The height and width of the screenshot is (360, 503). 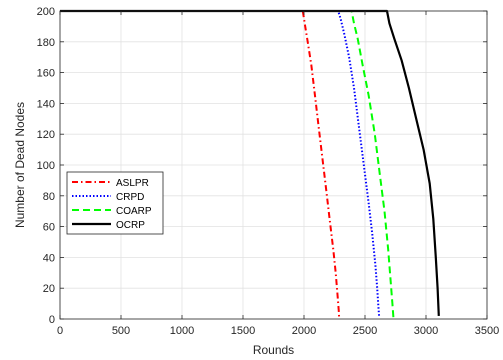 I want to click on y-tick-label: 60, so click(x=49, y=228).